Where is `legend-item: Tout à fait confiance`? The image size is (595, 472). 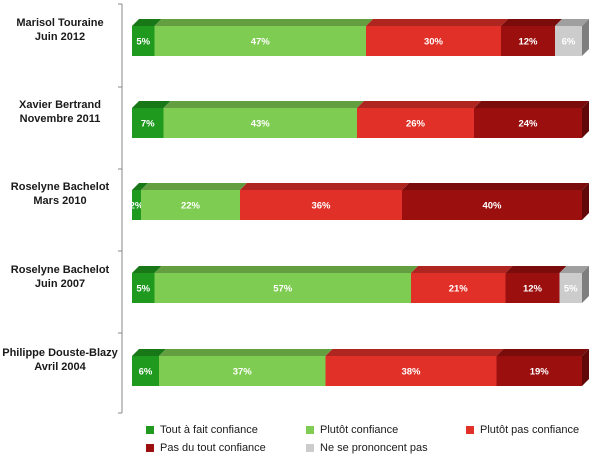 legend-item: Tout à fait confiance is located at coordinates (202, 430).